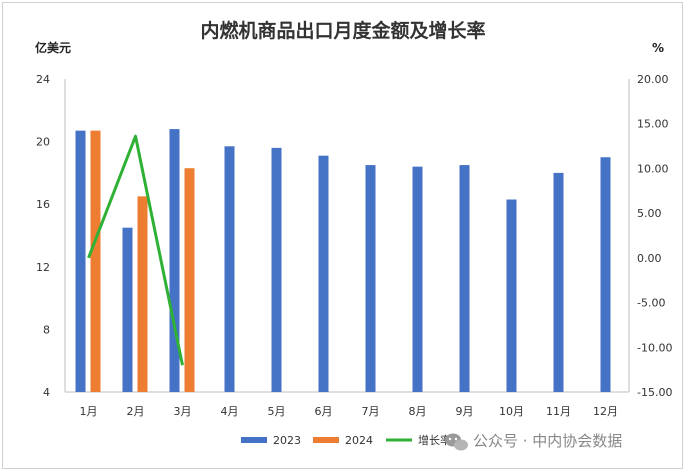 Image resolution: width=687 pixels, height=473 pixels. Describe the element at coordinates (254, 440) in the screenshot. I see `legend-swatch-2023` at that location.